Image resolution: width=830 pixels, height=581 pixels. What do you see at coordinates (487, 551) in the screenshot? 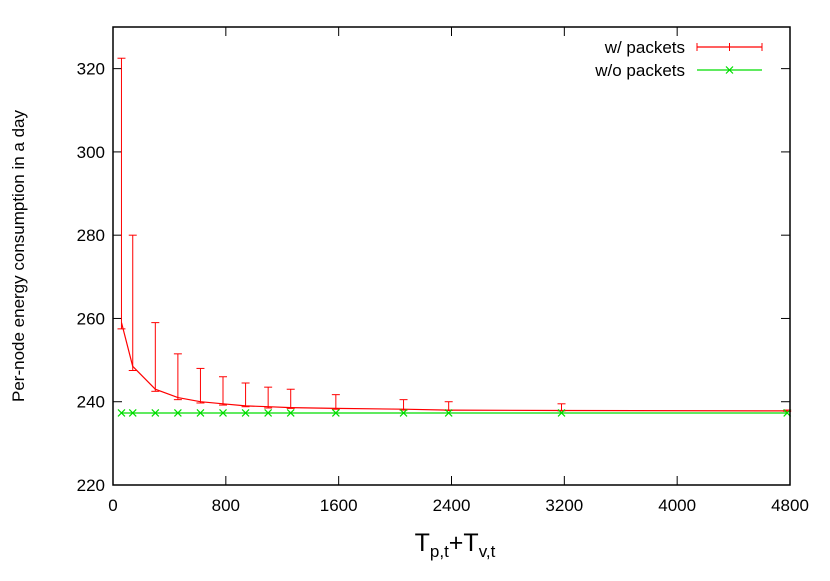
I see `x-axis-label-sub2: v,t` at bounding box center [487, 551].